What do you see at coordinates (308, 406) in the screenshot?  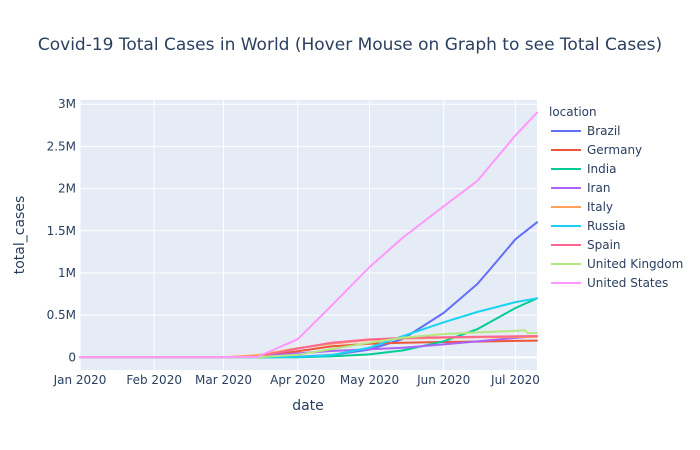 I see `x-axis-title: date` at bounding box center [308, 406].